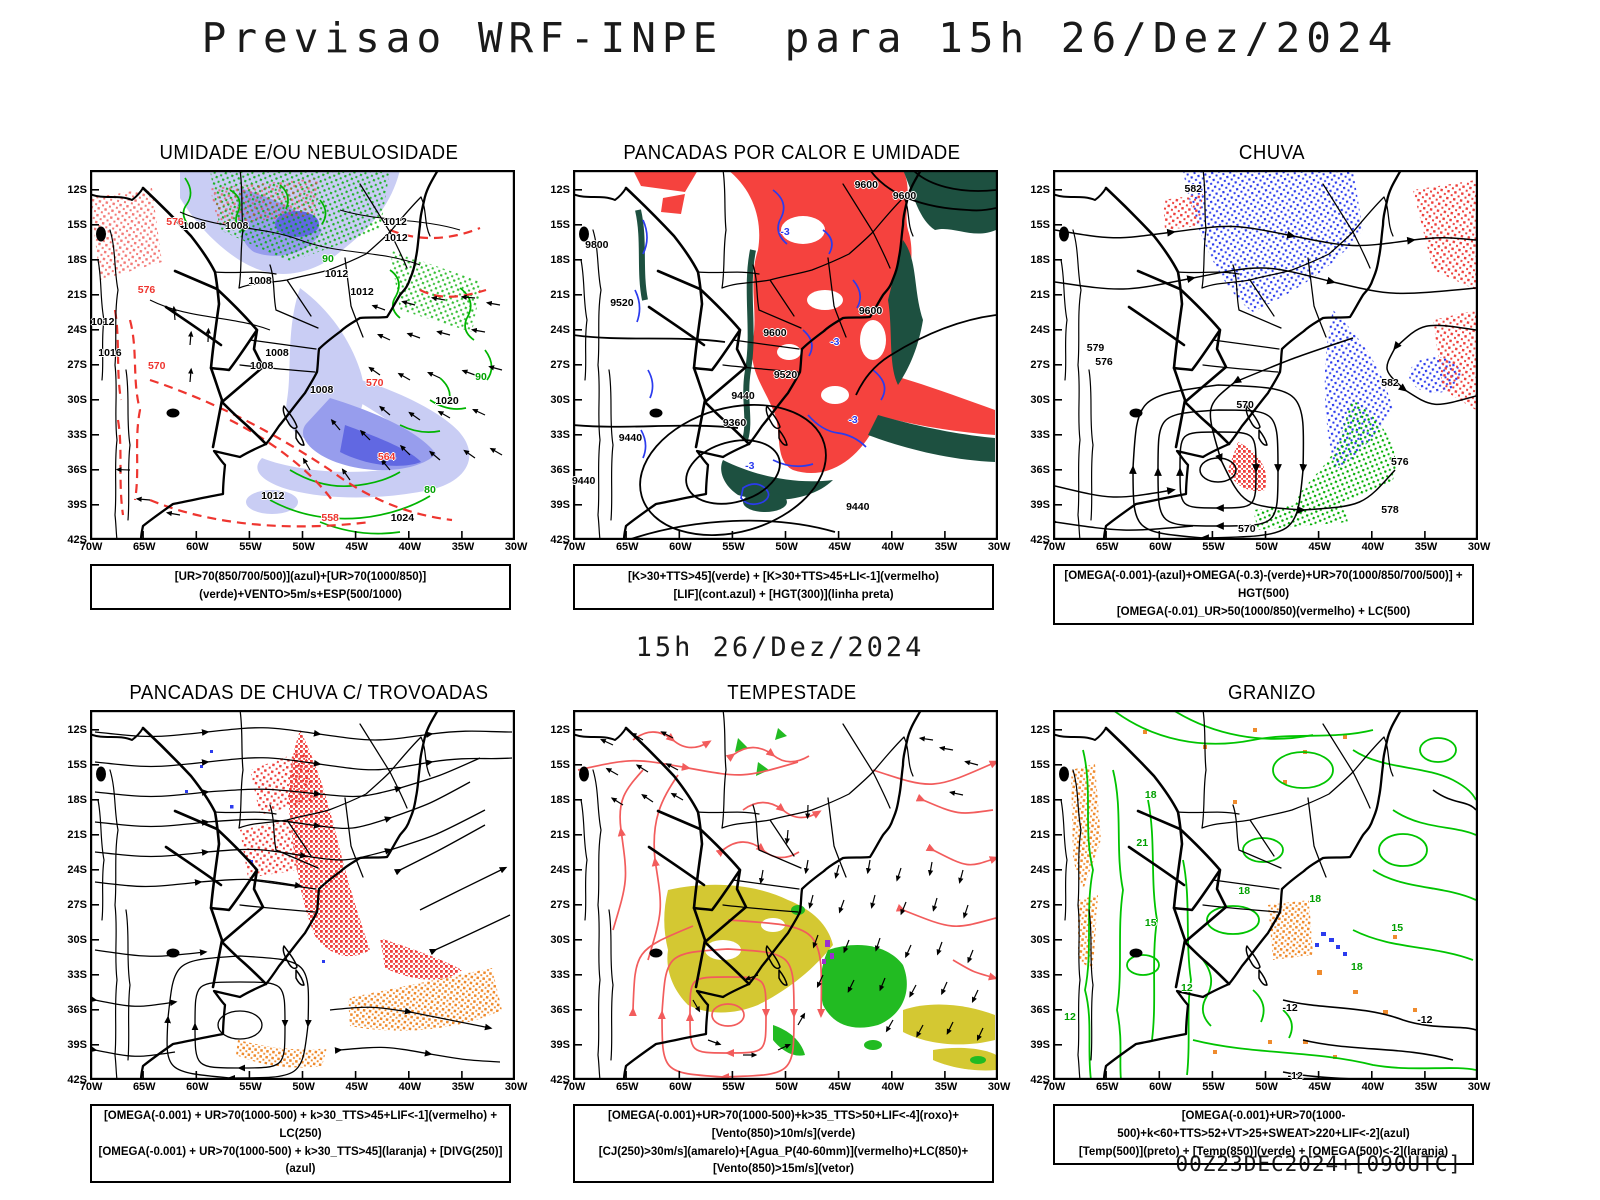 This screenshot has width=1600, height=1200. I want to click on center-valid-time: 15h 26/Dez/2024, so click(780, 647).